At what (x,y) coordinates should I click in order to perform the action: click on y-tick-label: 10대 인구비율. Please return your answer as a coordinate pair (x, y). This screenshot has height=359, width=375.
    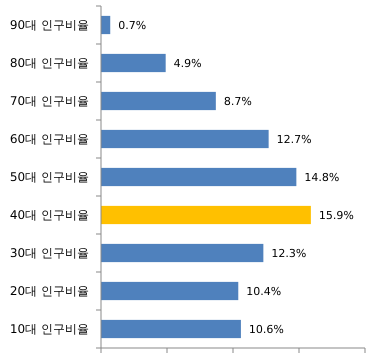
    Looking at the image, I should click on (49, 329).